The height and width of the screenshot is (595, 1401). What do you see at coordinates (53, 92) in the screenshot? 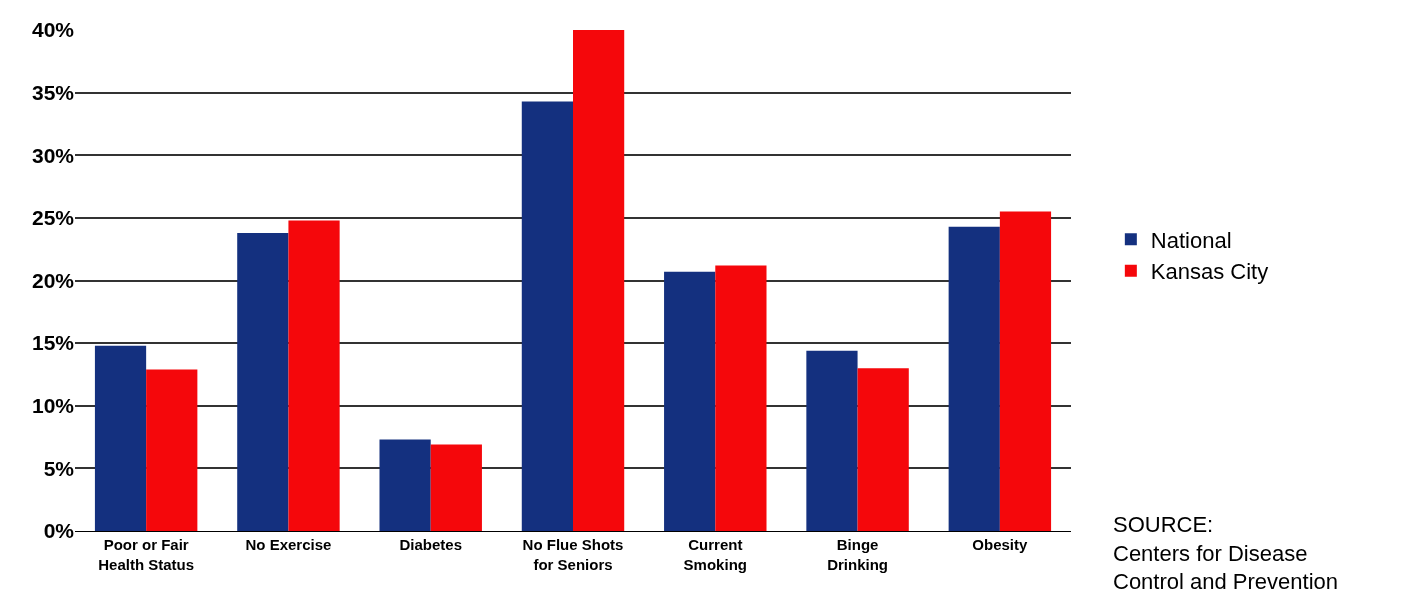
I see `y-tick-label: 35%` at bounding box center [53, 92].